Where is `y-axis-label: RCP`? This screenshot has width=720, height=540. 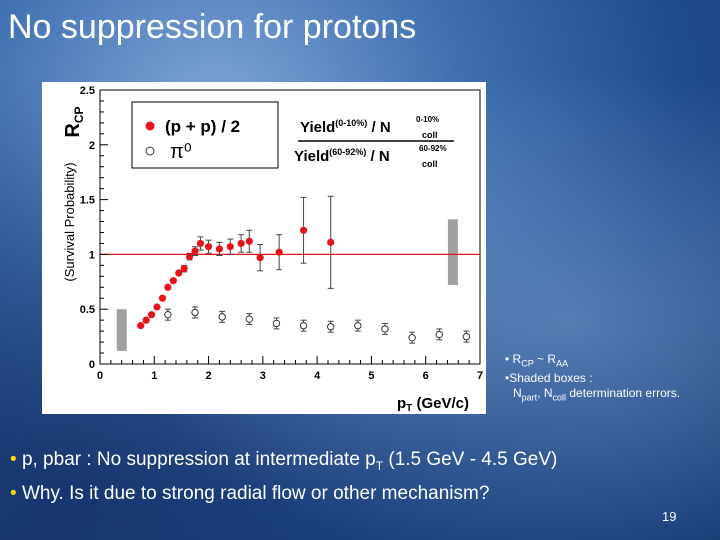
y-axis-label: RCP is located at coordinates (74, 121).